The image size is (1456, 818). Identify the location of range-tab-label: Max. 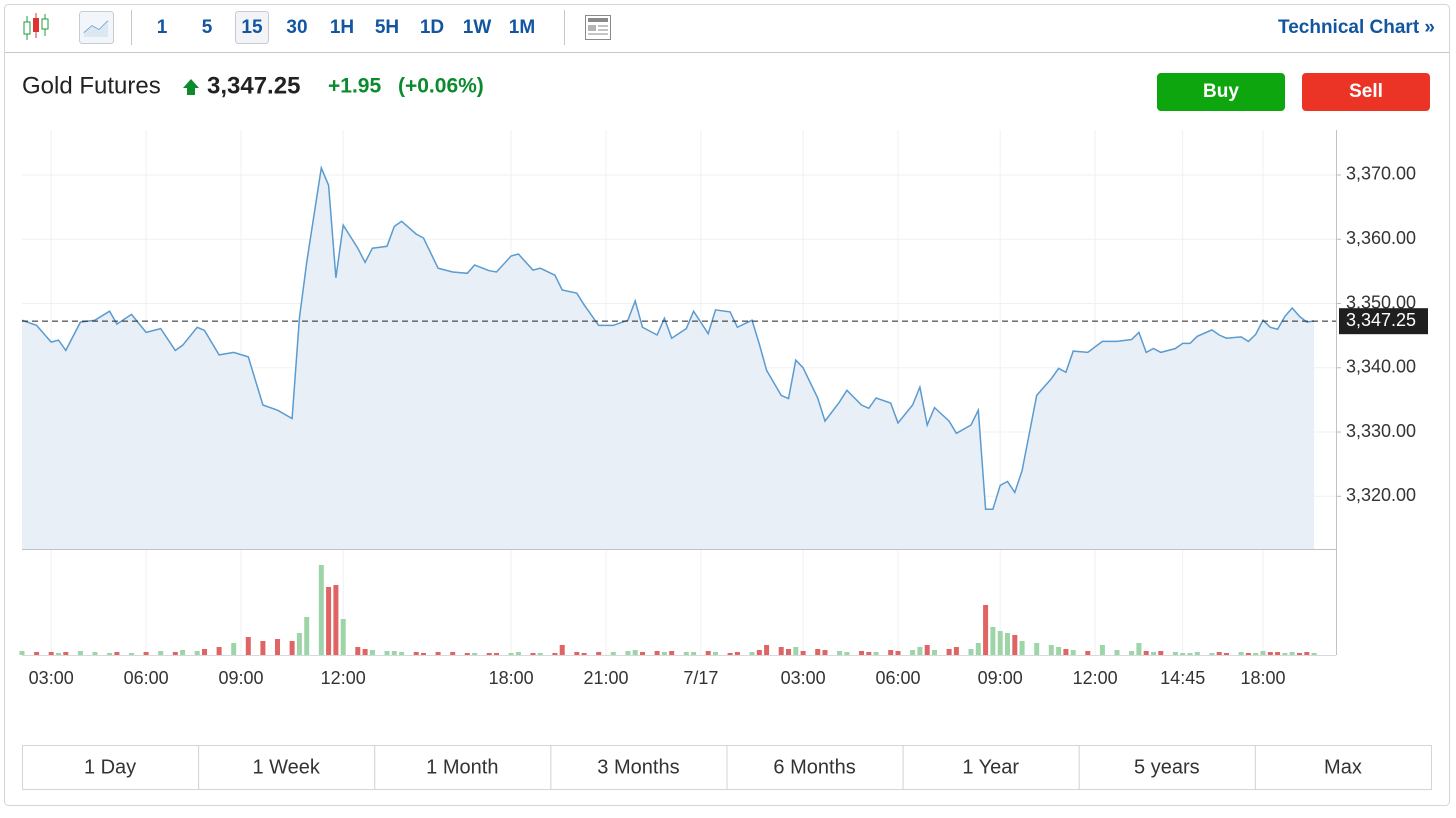
(1343, 767).